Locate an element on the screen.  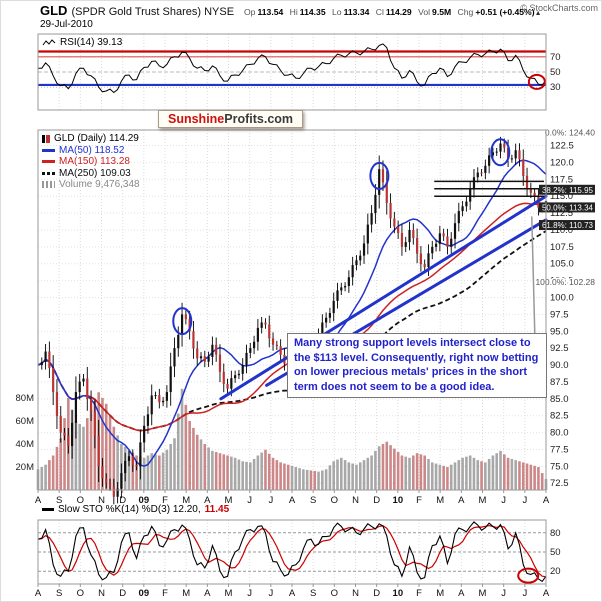
legend-label-ma250: MA(250) 109.03 is located at coordinates (95, 173).